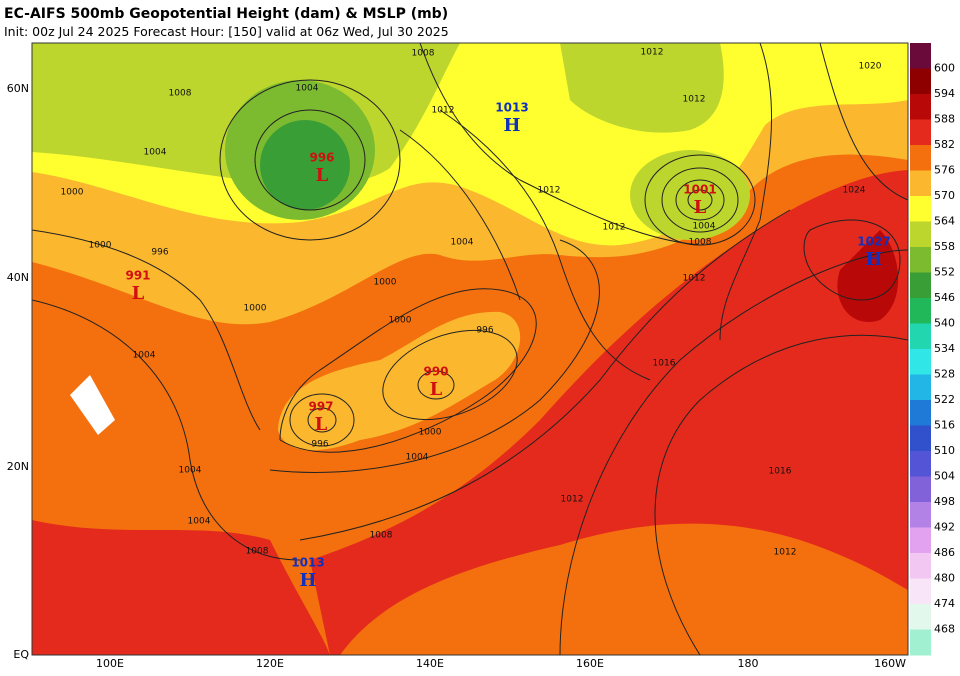 This screenshot has width=960, height=676. I want to click on colorbar-label: 594, so click(944, 93).